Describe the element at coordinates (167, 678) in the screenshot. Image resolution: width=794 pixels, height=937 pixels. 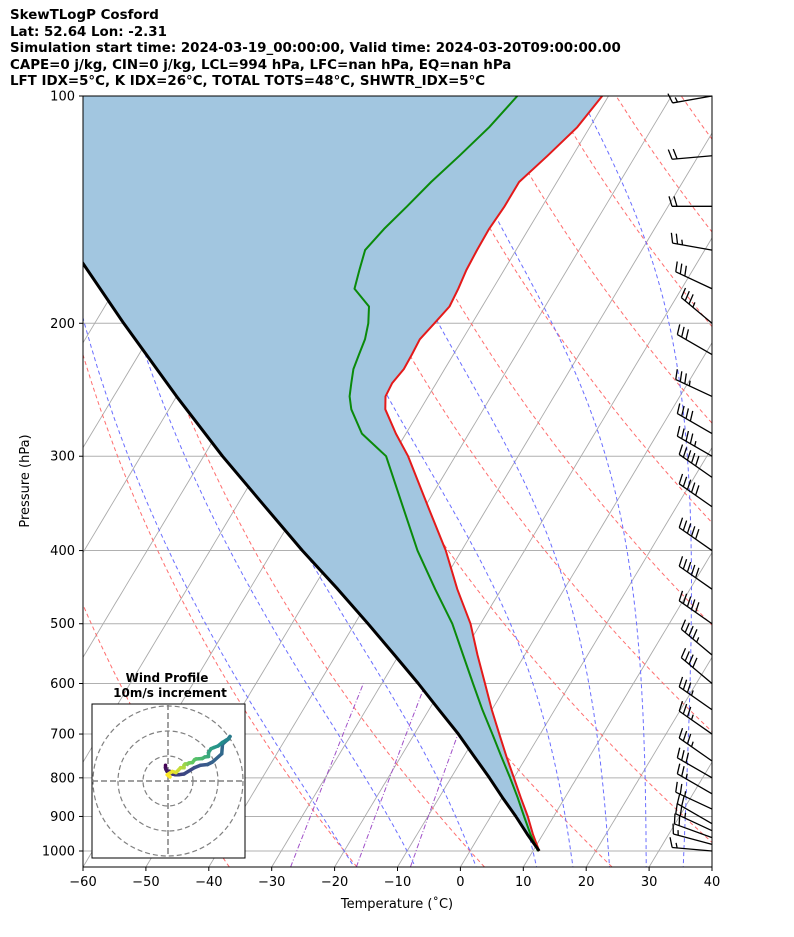
I see `inset-title-line1: Wind Profile` at that location.